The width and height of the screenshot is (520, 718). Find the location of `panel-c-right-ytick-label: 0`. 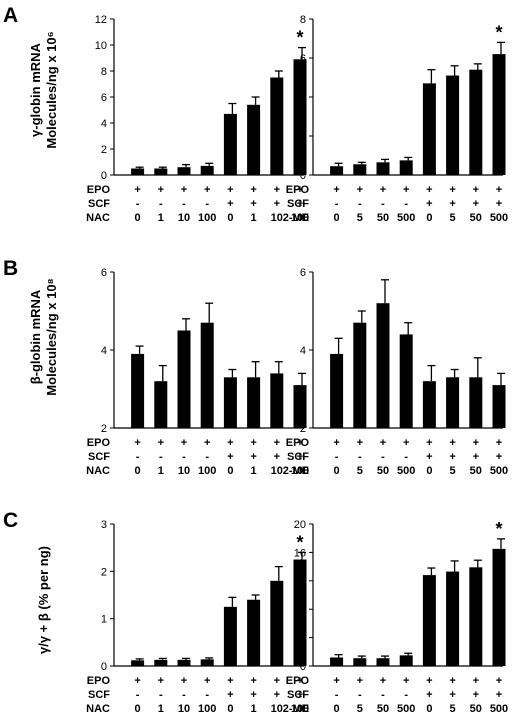

panel-c-right-ytick-label: 0 is located at coordinates (303, 667).